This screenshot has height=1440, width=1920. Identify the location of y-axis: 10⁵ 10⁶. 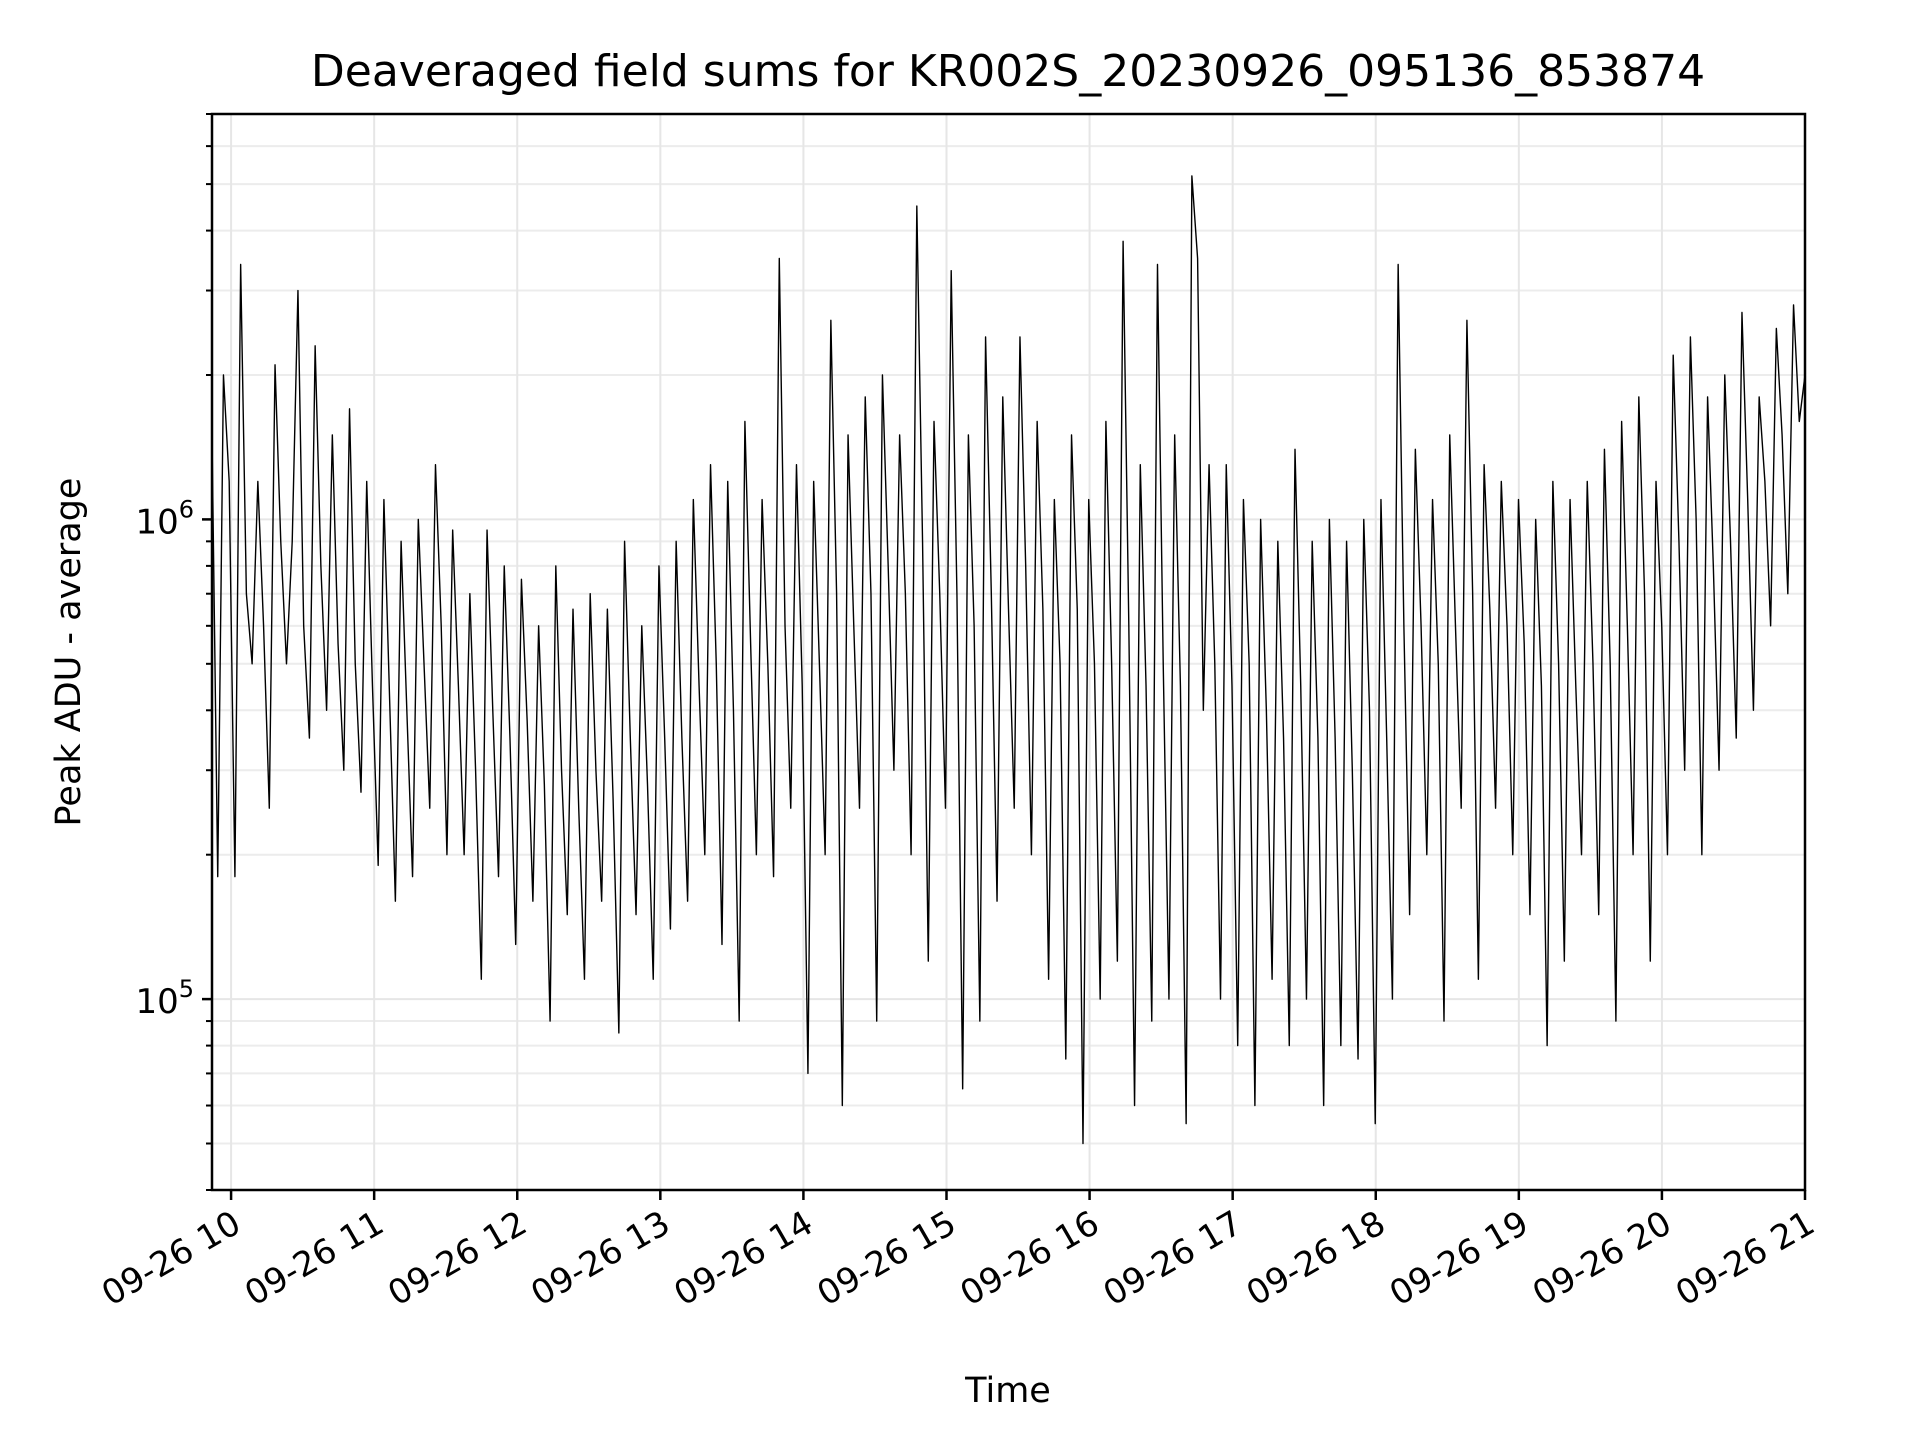
(173, 652).